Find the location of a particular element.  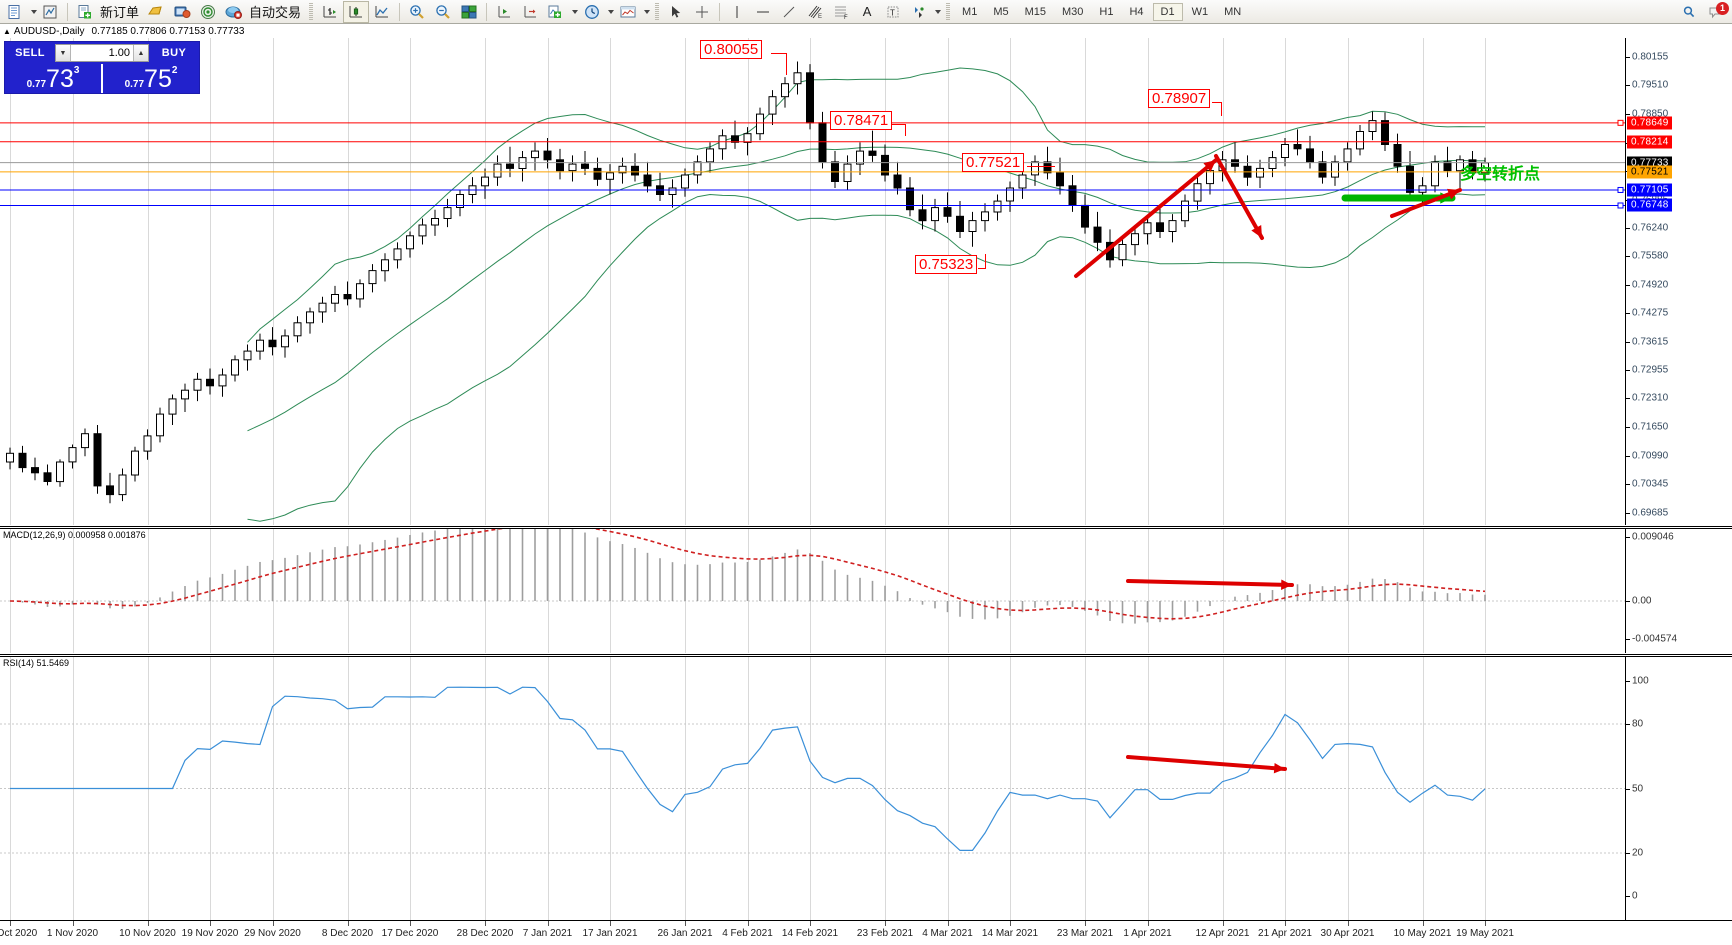

price-tag-support: 0.76748 is located at coordinates (1649, 205).